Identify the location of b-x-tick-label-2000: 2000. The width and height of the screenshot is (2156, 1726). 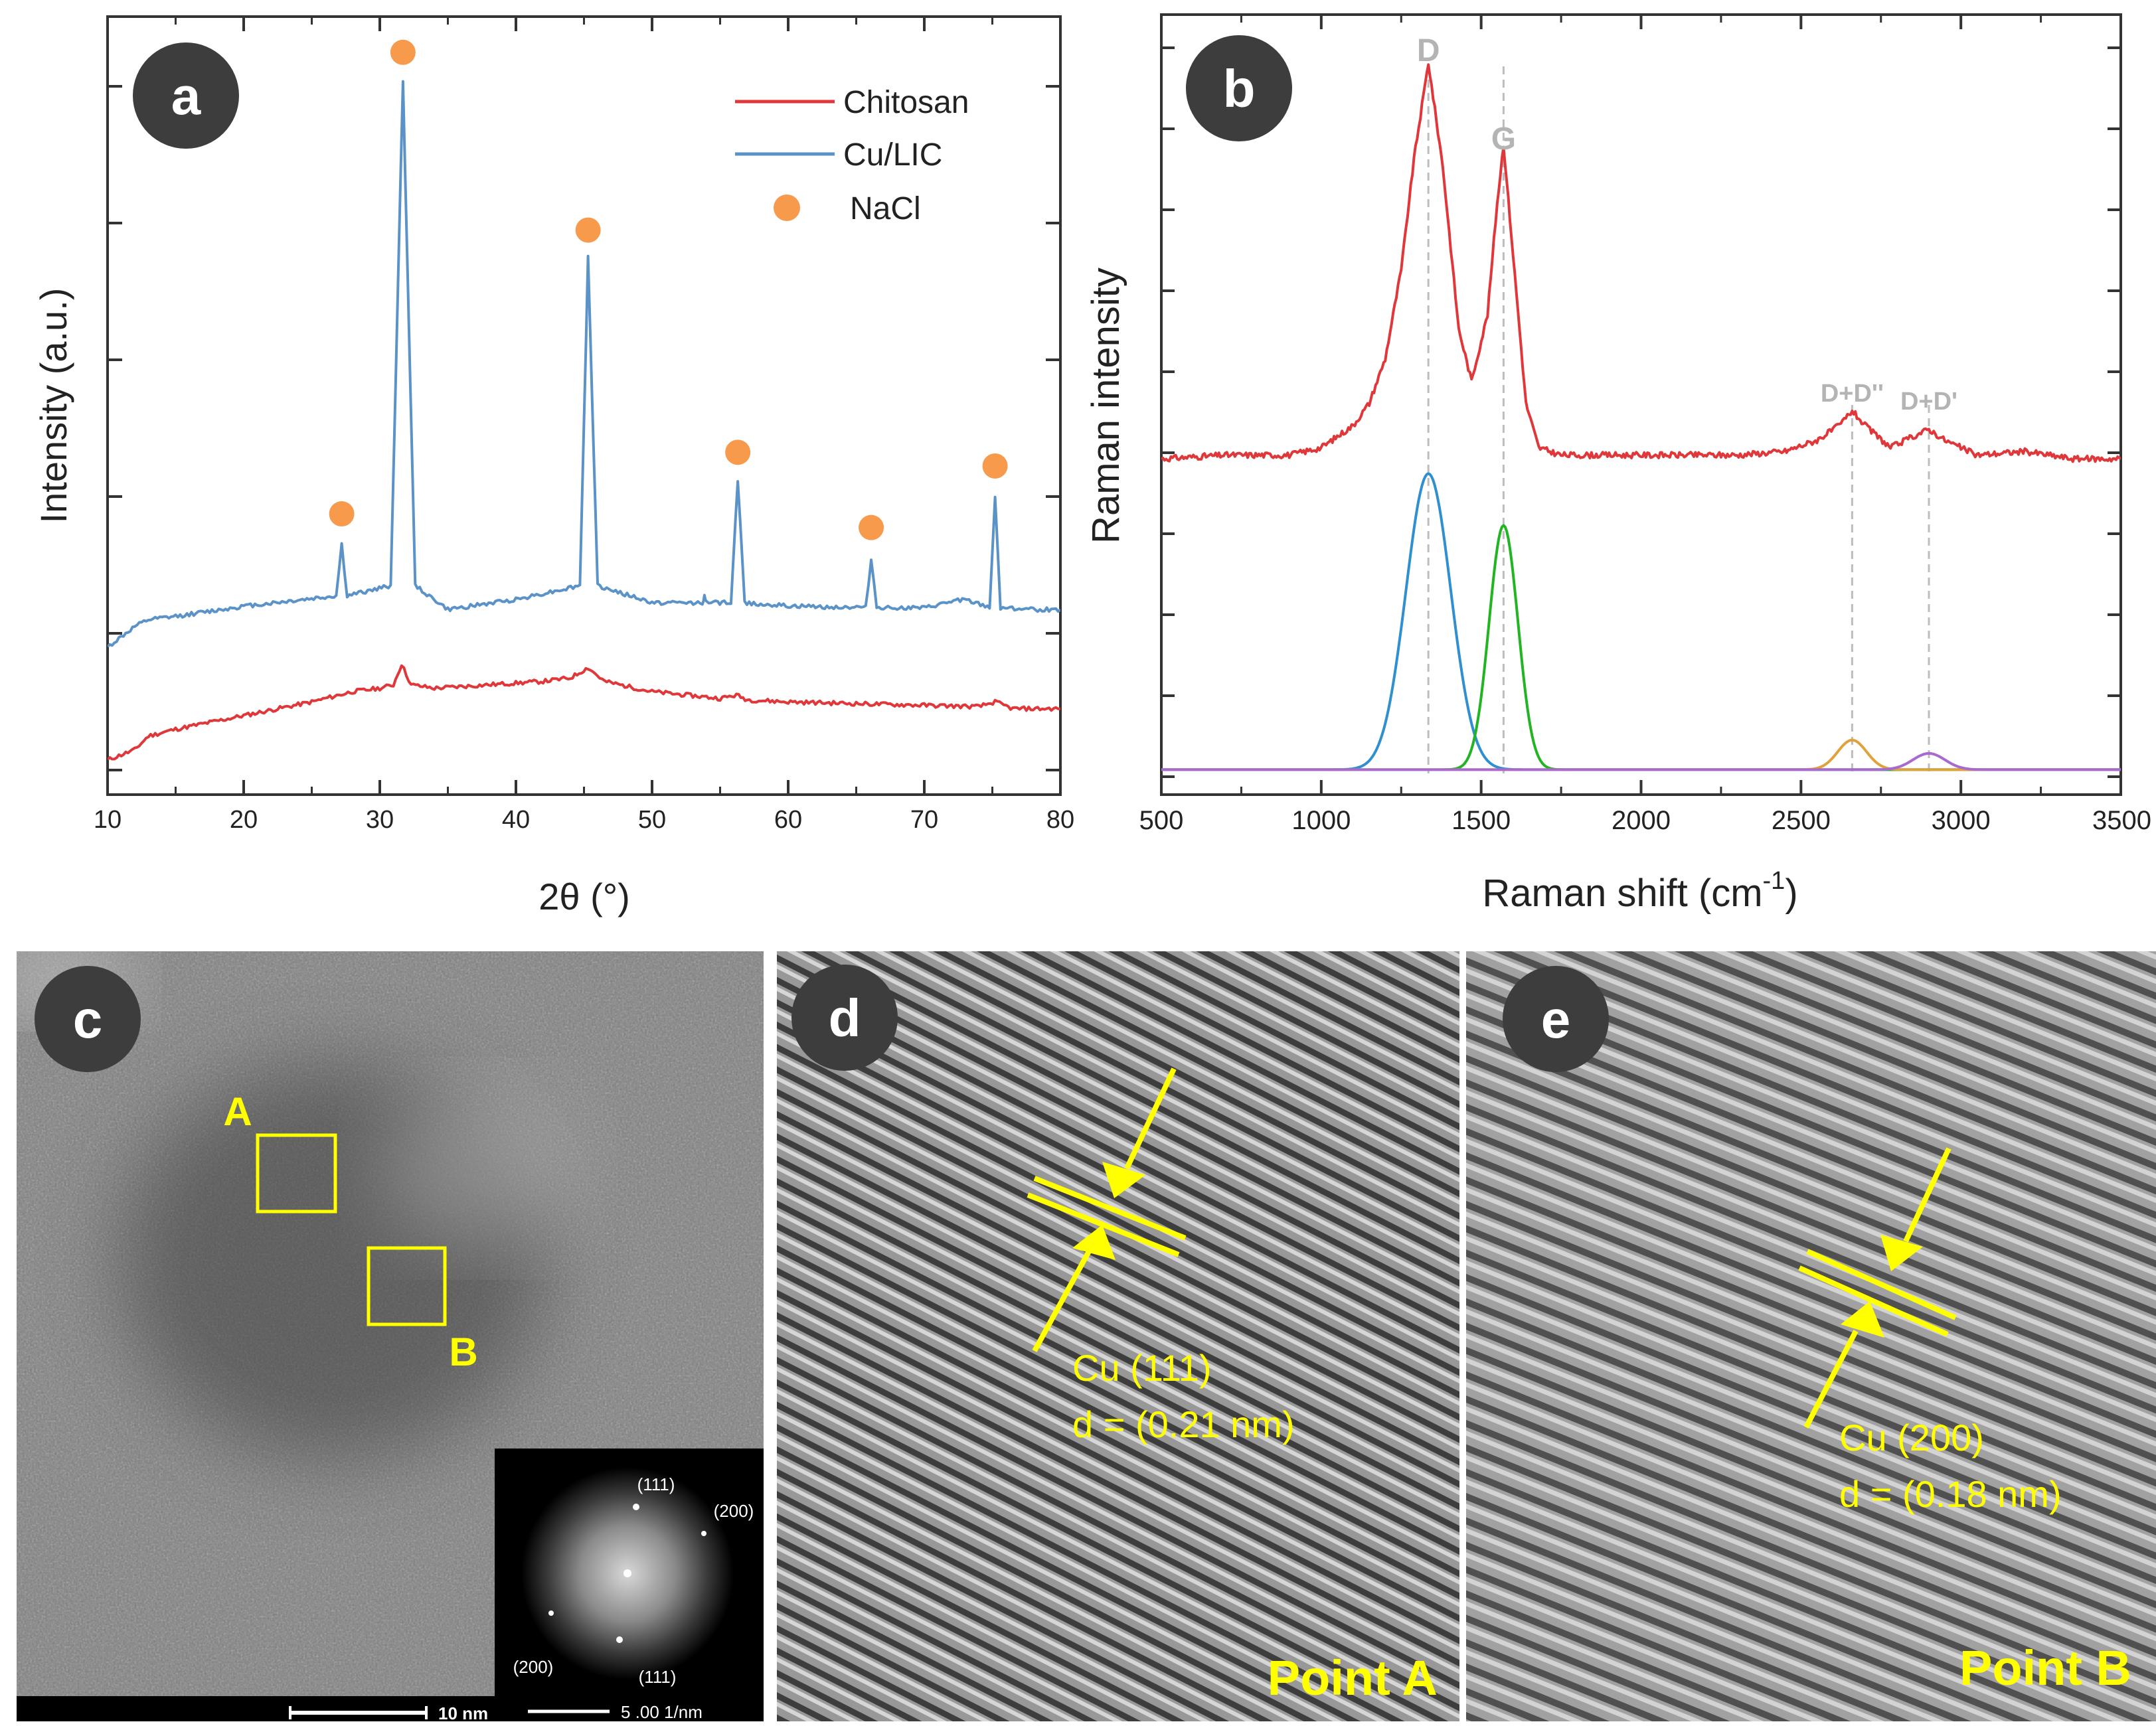
(1642, 820).